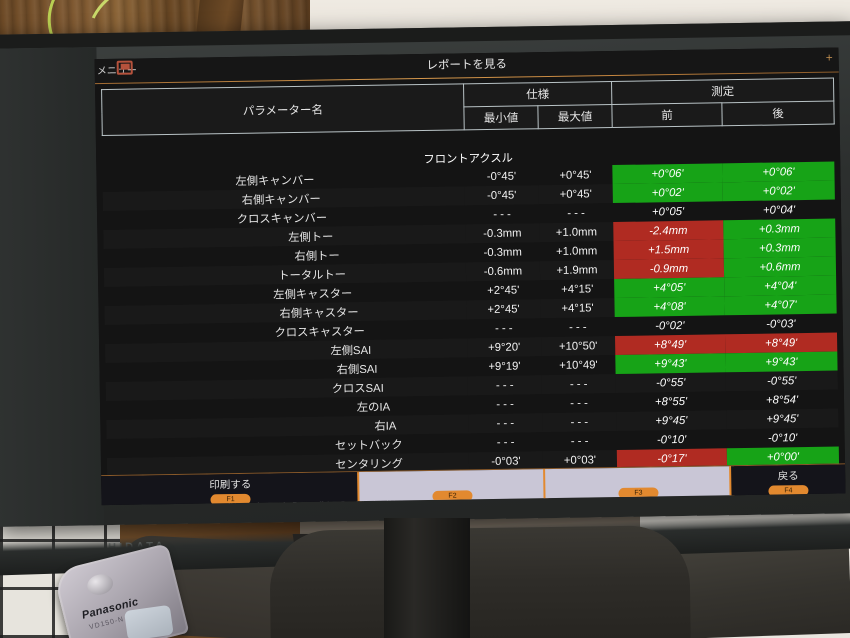 This screenshot has width=850, height=638. What do you see at coordinates (780, 286) in the screenshot?
I see `row-measure-post: +4°04'` at bounding box center [780, 286].